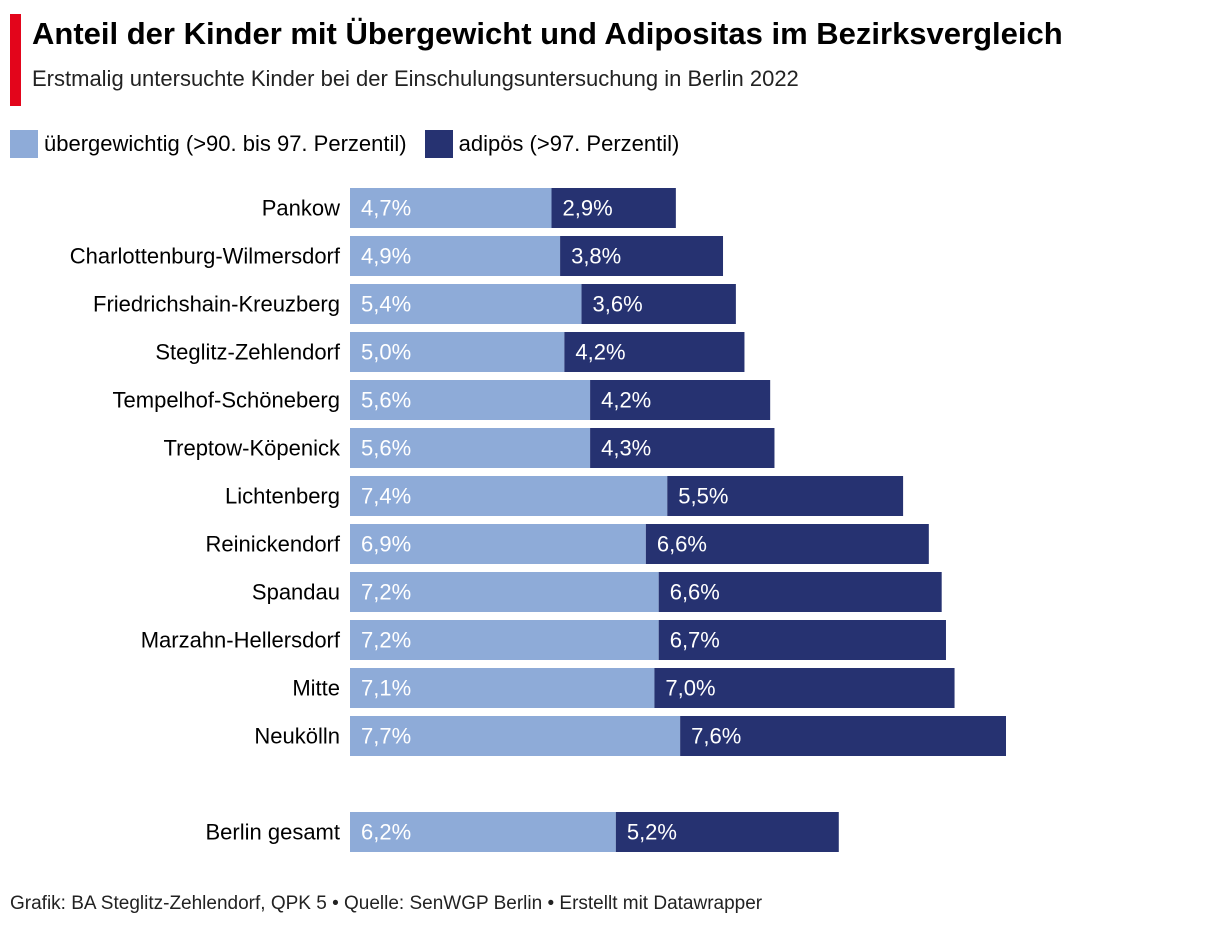  What do you see at coordinates (386, 304) in the screenshot?
I see `value-label-overweight-friedrichshain-kreuzberg: 5,4%` at bounding box center [386, 304].